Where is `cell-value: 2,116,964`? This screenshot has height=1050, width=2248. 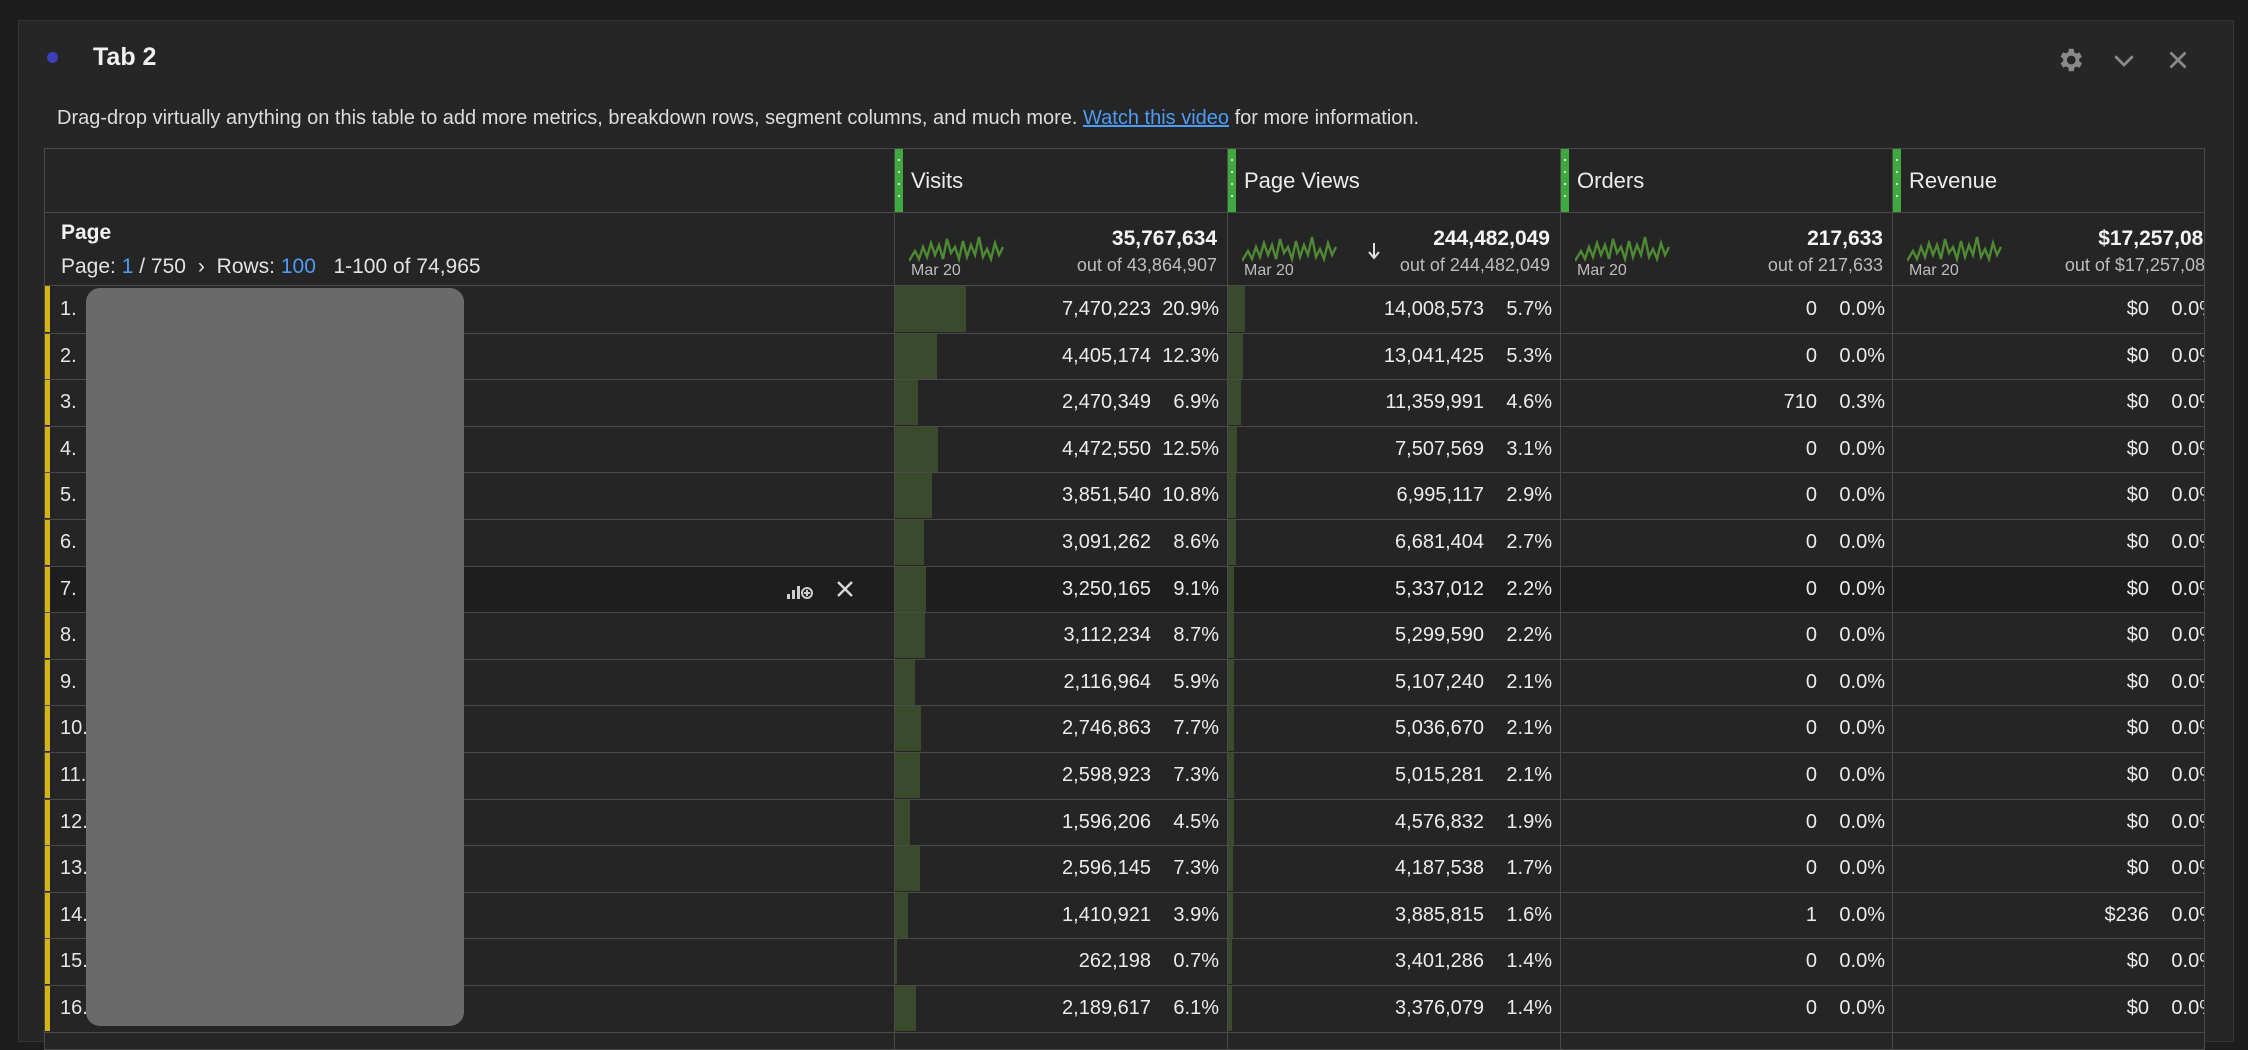 cell-value: 2,116,964 is located at coordinates (1107, 681).